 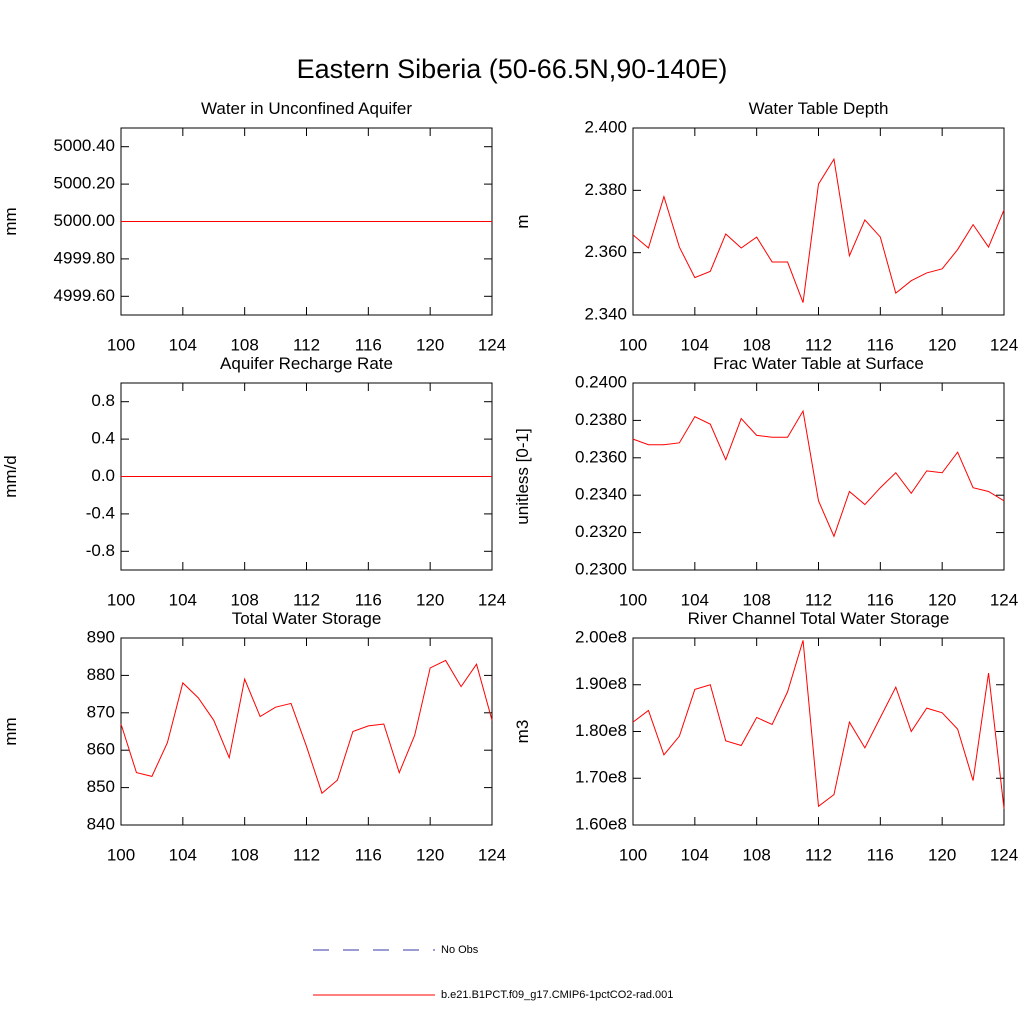 What do you see at coordinates (601, 531) in the screenshot?
I see `y-tick-label: 0.2320` at bounding box center [601, 531].